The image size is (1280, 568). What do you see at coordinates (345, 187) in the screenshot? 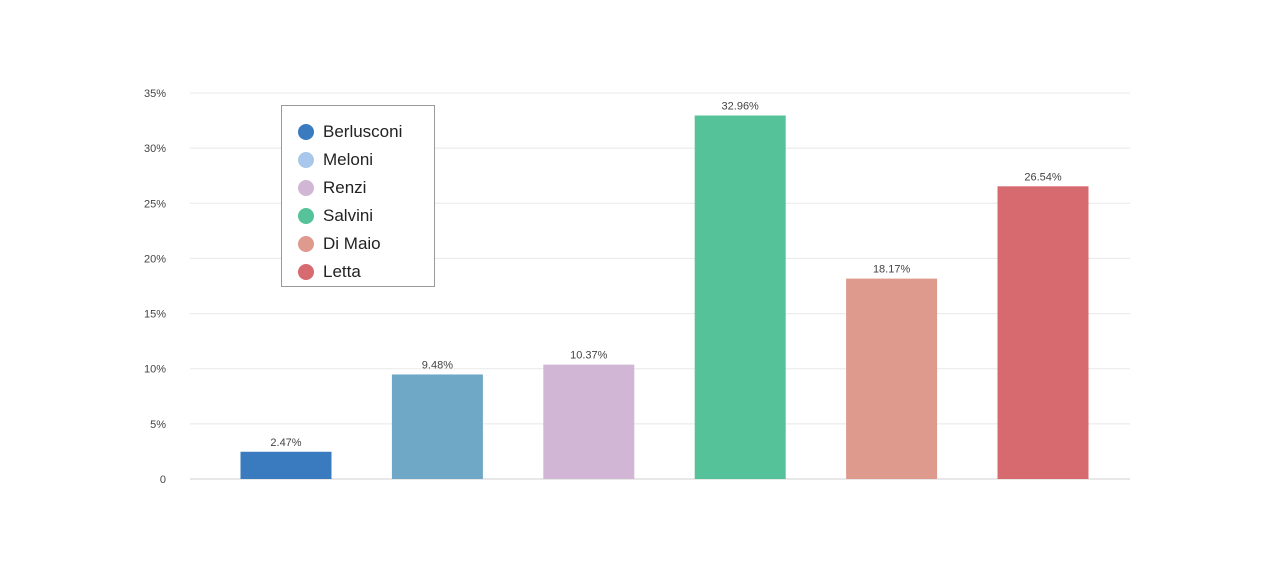
I see `legend-label: Renzi` at bounding box center [345, 187].